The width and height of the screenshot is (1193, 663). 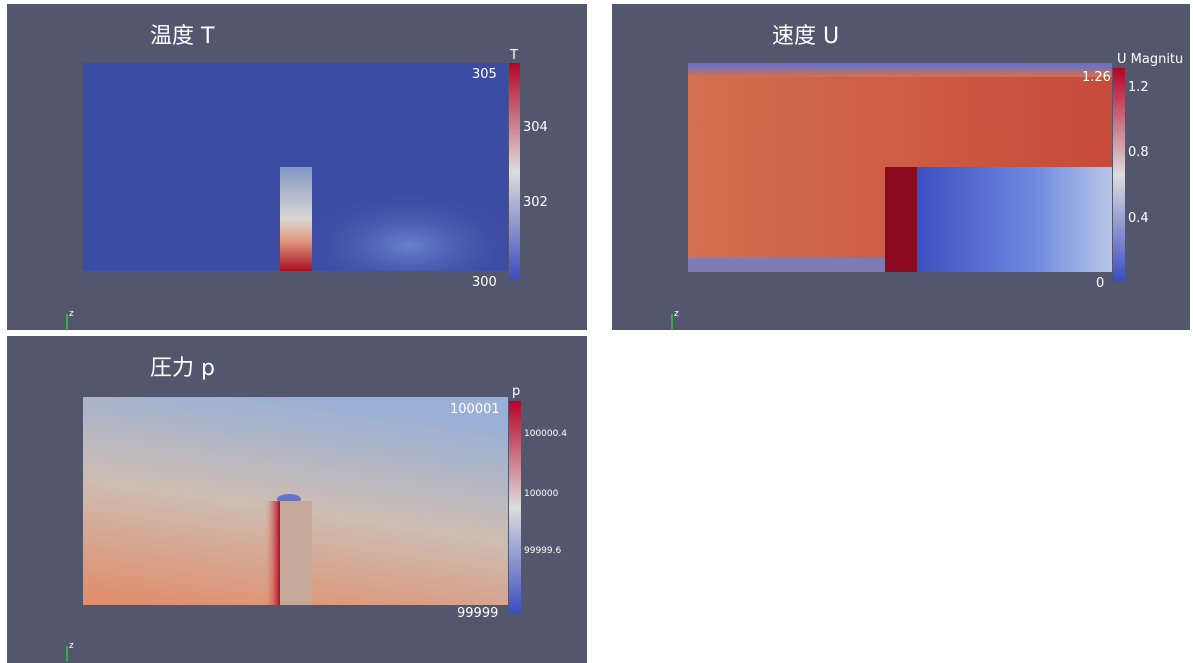 I want to click on bar-min: 300, so click(x=484, y=282).